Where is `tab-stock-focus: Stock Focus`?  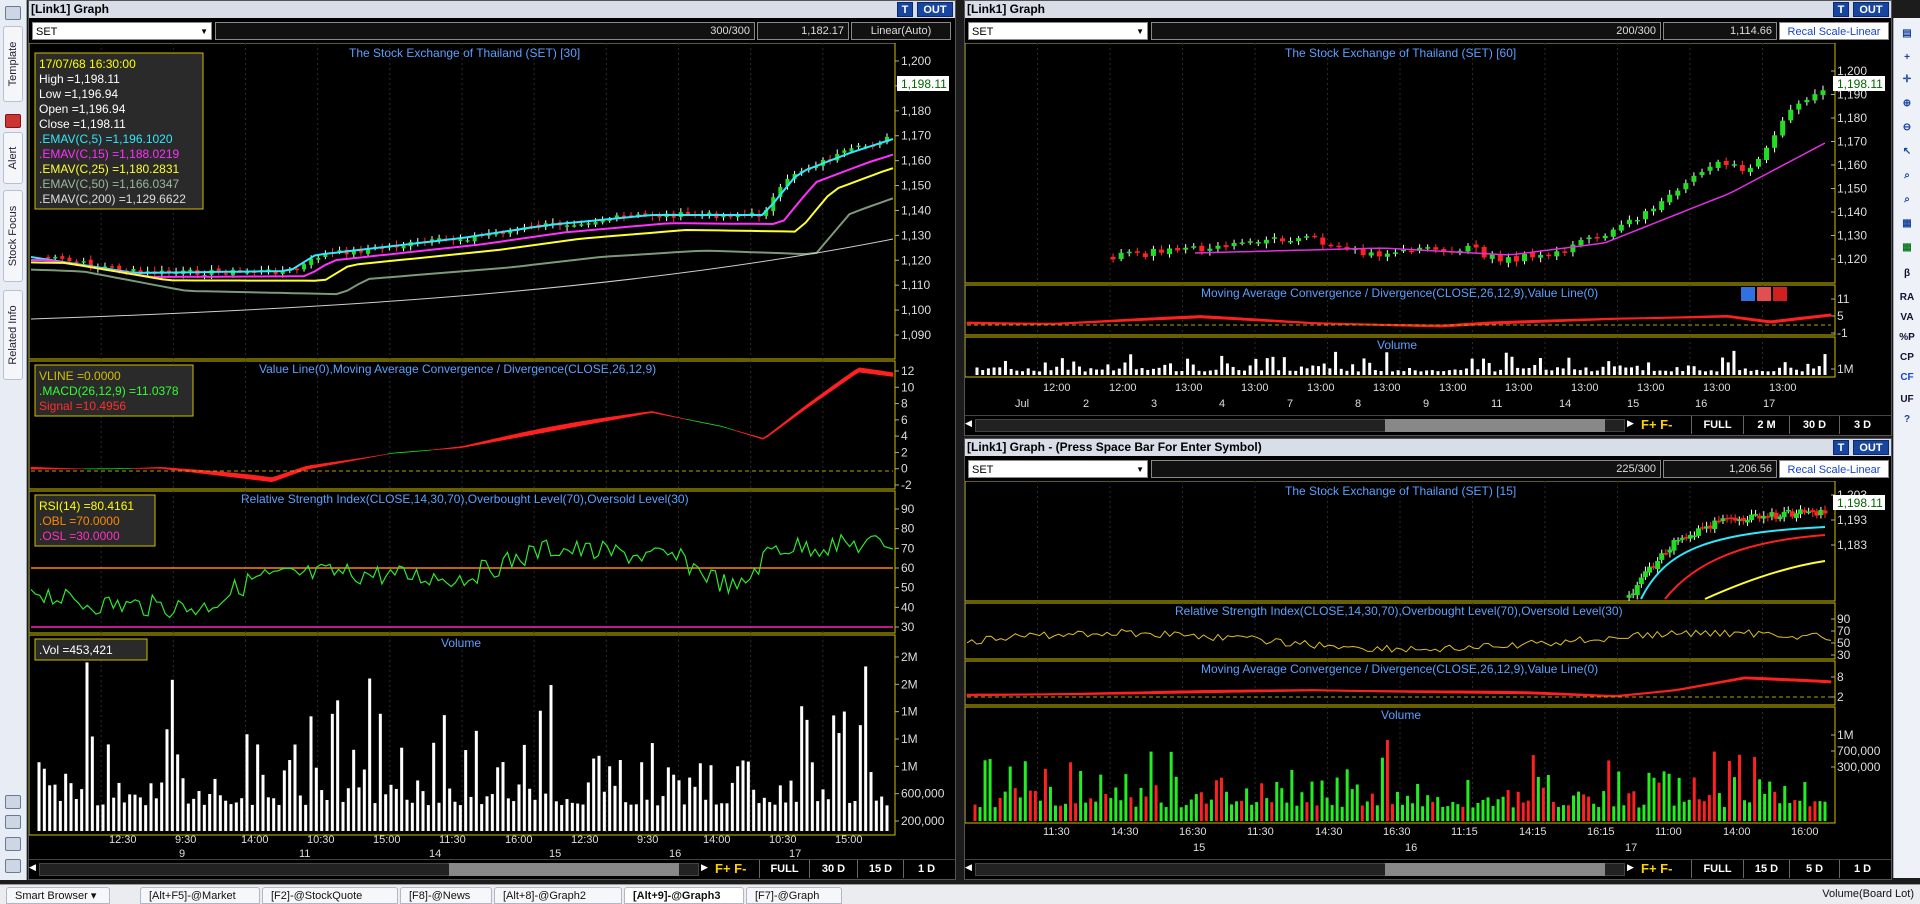 tab-stock-focus: Stock Focus is located at coordinates (13, 236).